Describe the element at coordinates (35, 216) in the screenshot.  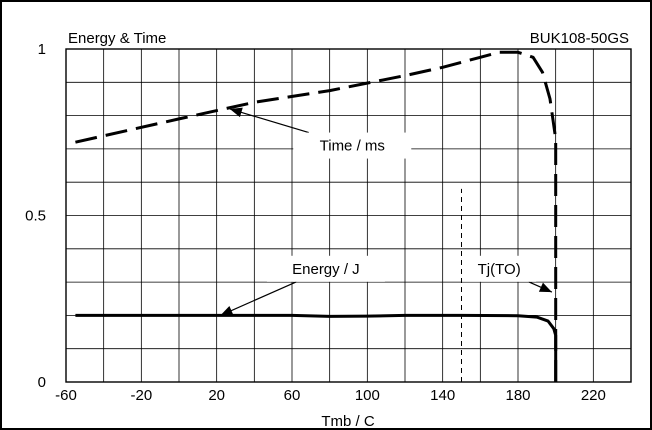
I see `y-tick-label: 0.5` at that location.